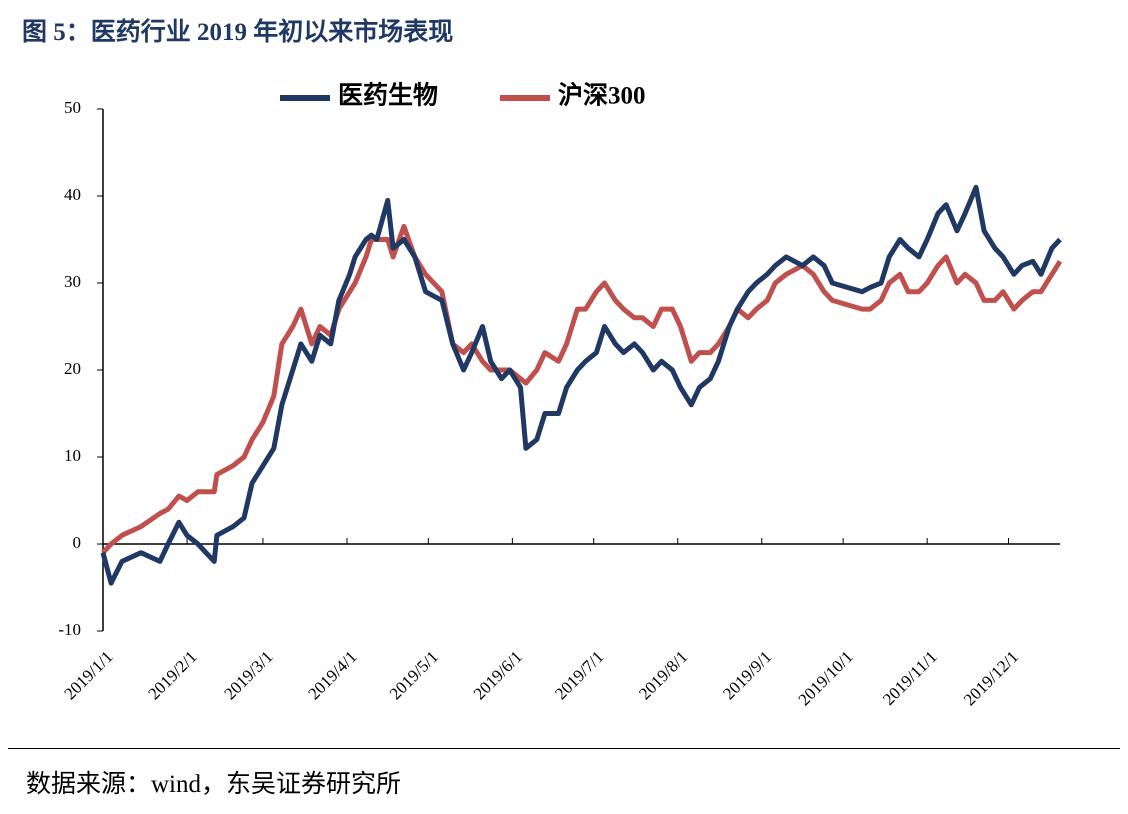 The width and height of the screenshot is (1128, 814). I want to click on x-tick-label: 2019/2/1, so click(172, 675).